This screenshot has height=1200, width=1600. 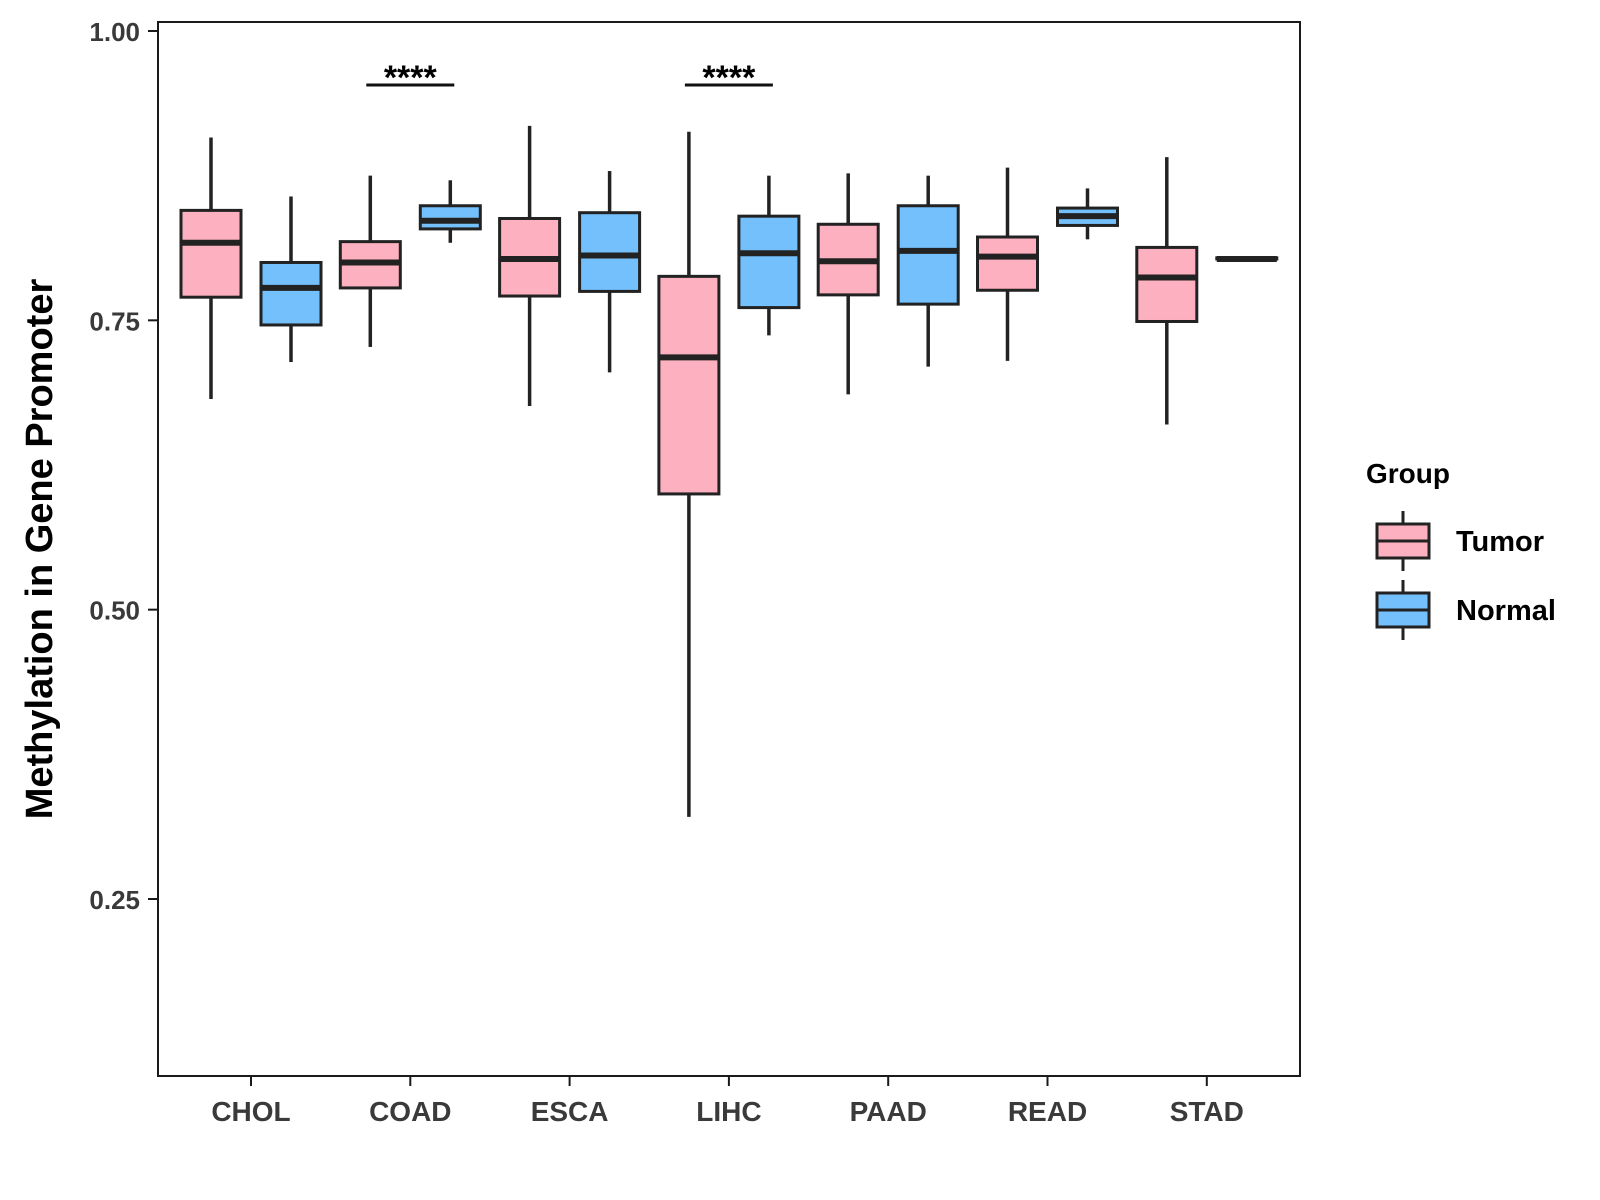 What do you see at coordinates (1506, 611) in the screenshot?
I see `legend-label: Normal` at bounding box center [1506, 611].